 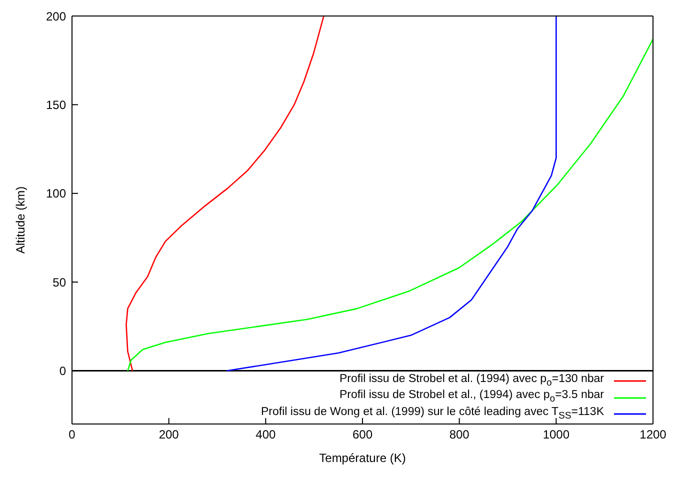 What do you see at coordinates (20, 220) in the screenshot?
I see `y-axis-title: Altitude (km)` at bounding box center [20, 220].